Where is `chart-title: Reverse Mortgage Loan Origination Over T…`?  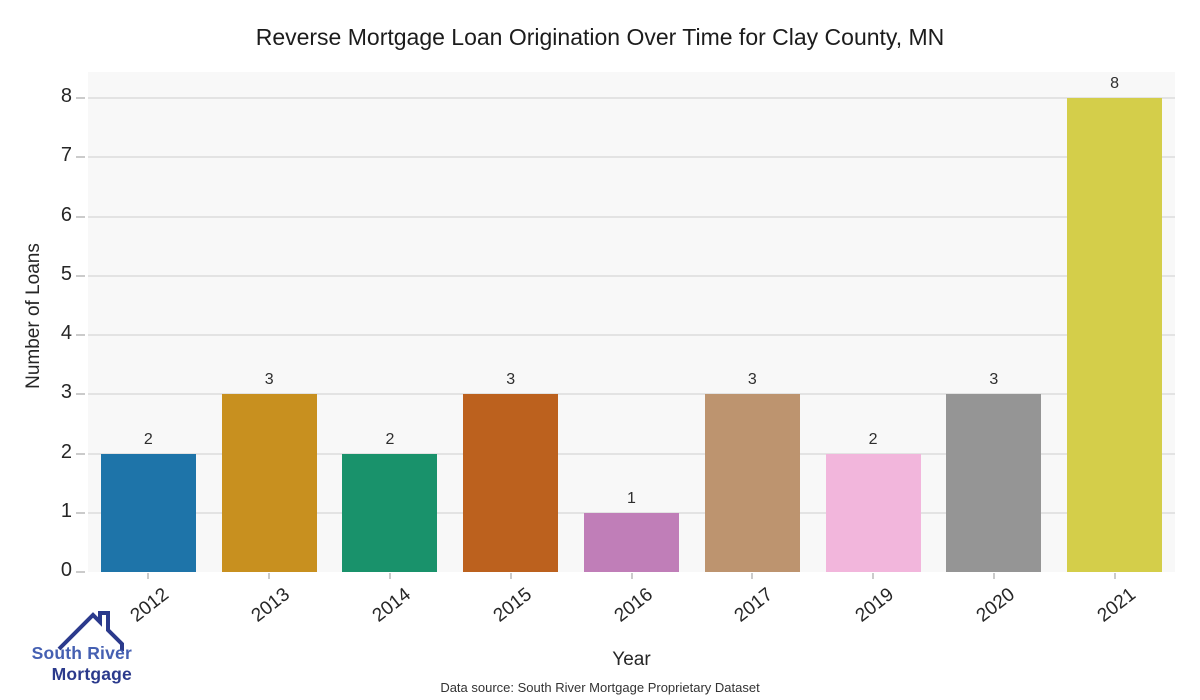
chart-title: Reverse Mortgage Loan Origination Over T… is located at coordinates (600, 37).